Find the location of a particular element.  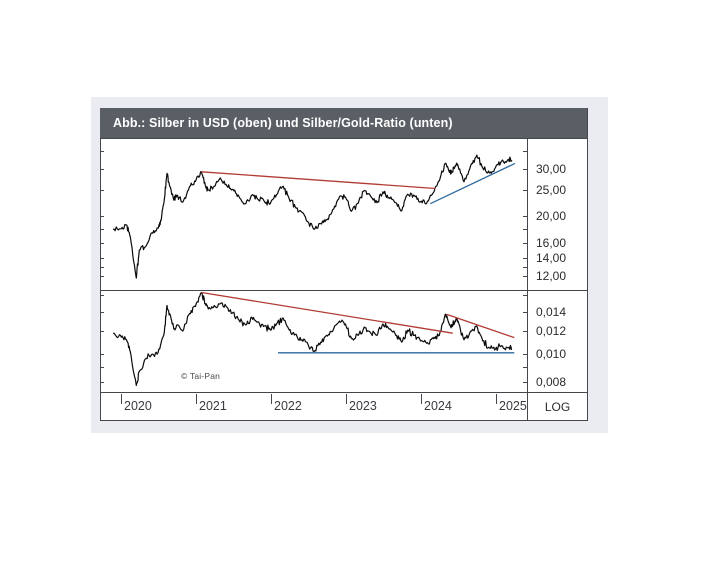

silver-gold-ratio-series is located at coordinates (312, 338).